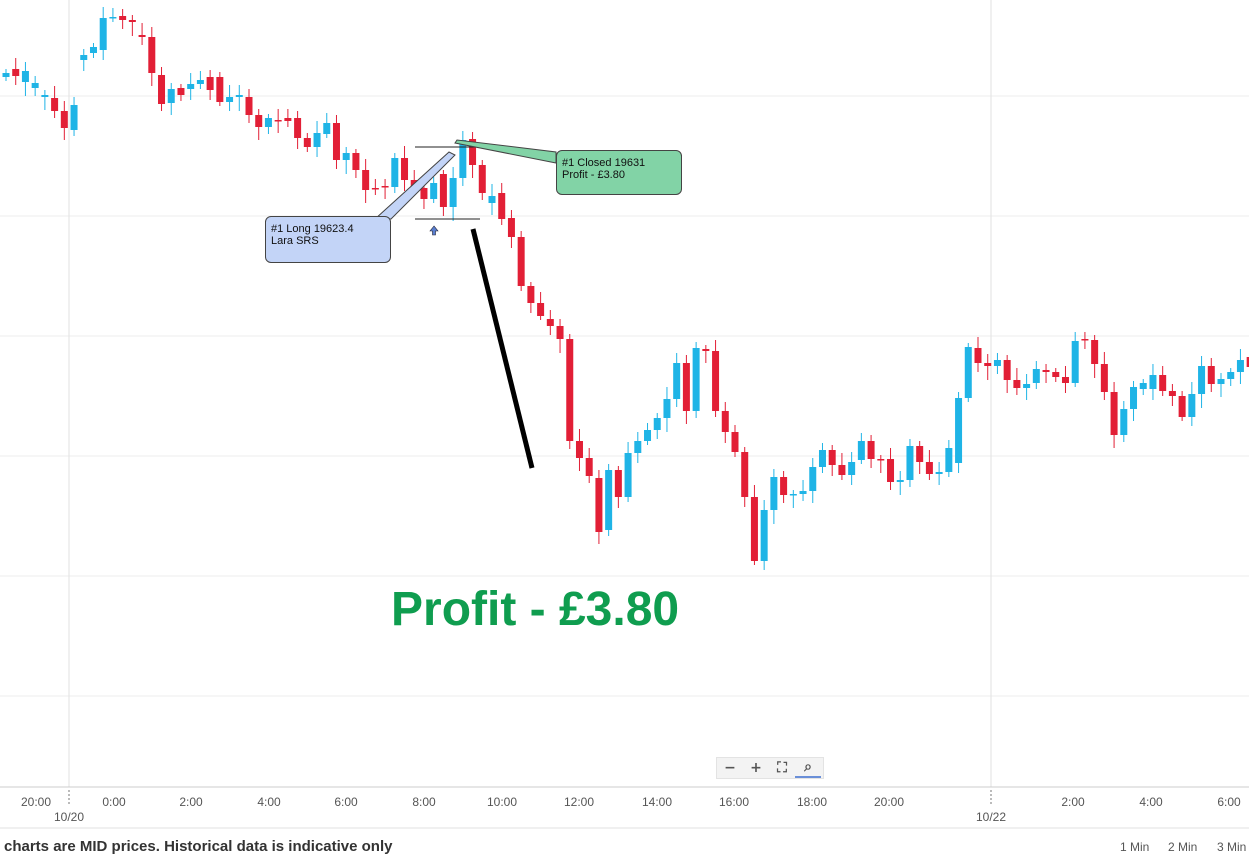  Describe the element at coordinates (328, 241) in the screenshot. I see `long-trade-sub: Lara SRS` at that location.